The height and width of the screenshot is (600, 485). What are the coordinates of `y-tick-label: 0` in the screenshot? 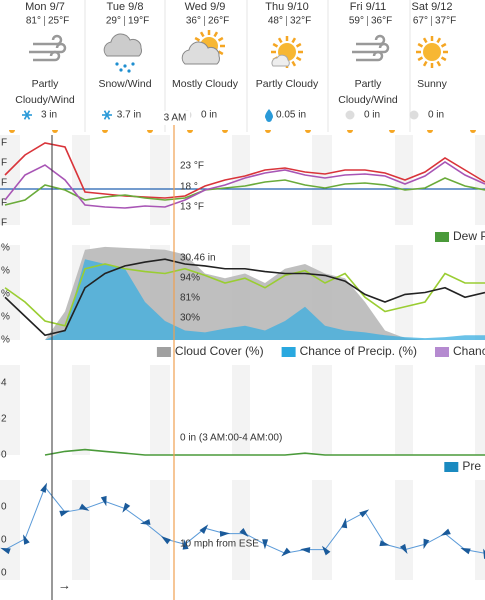 It's located at (4, 455).